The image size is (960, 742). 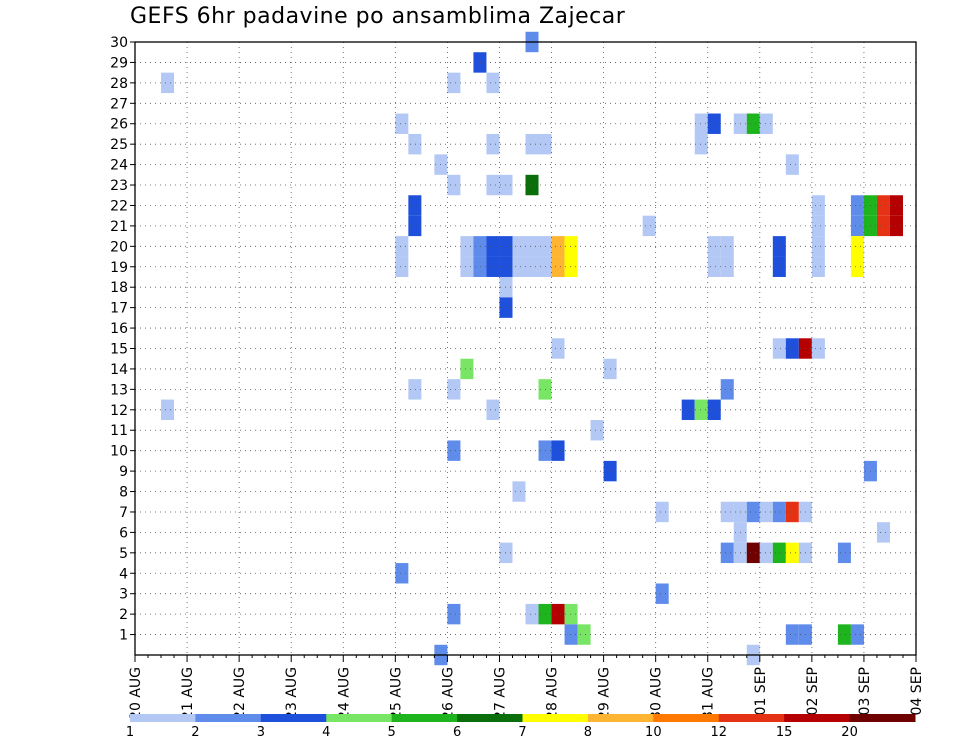 What do you see at coordinates (849, 732) in the screenshot?
I see `legend-label: 20` at bounding box center [849, 732].